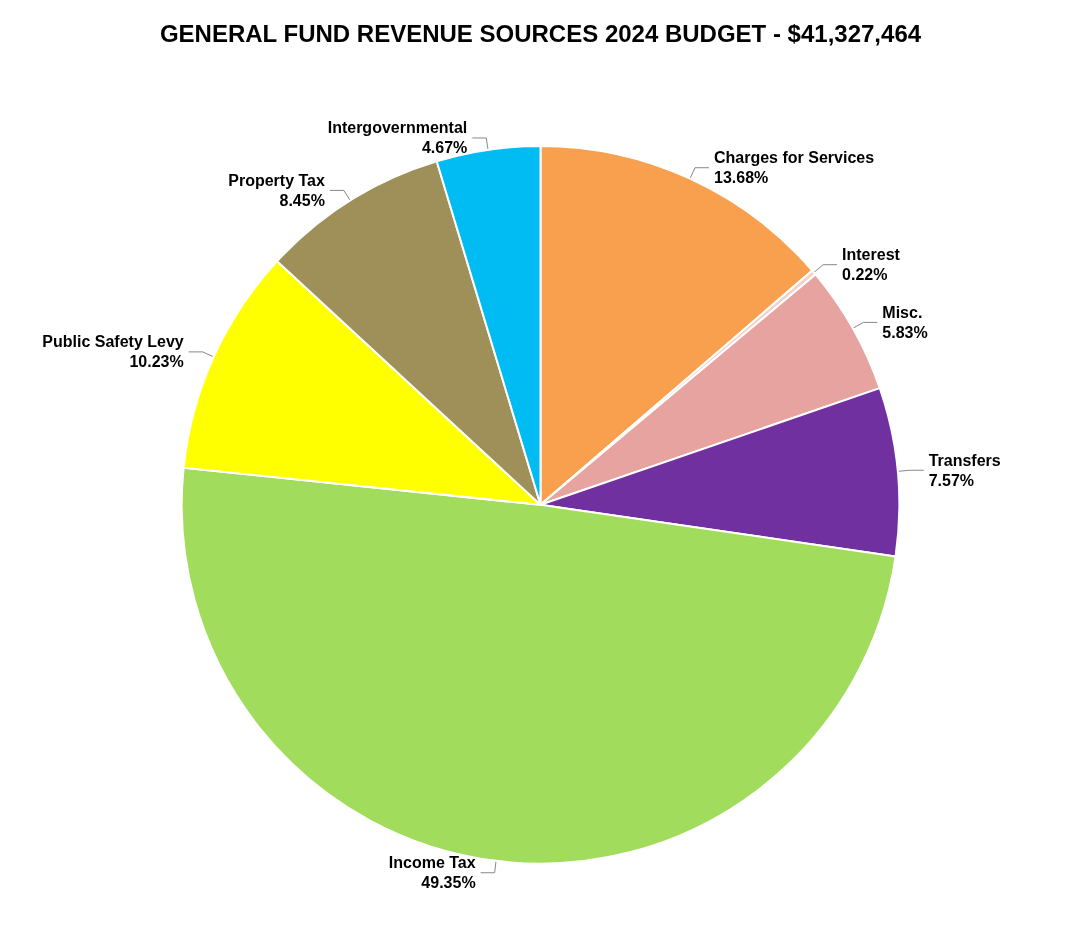 This screenshot has height=940, width=1081. Describe the element at coordinates (865, 275) in the screenshot. I see `data-label: 0.22%` at that location.